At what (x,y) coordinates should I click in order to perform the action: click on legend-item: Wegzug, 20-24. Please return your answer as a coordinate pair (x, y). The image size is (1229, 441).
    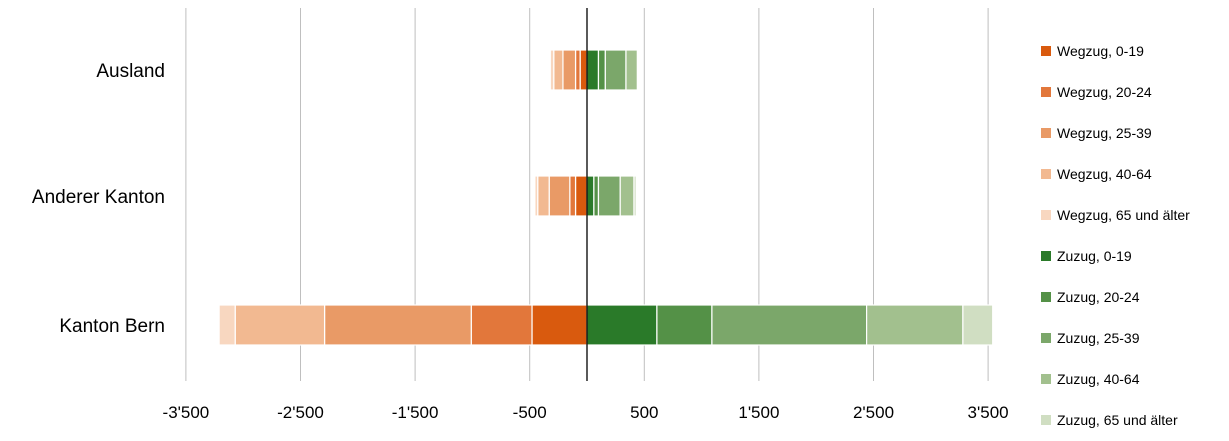
    Looking at the image, I should click on (1115, 91).